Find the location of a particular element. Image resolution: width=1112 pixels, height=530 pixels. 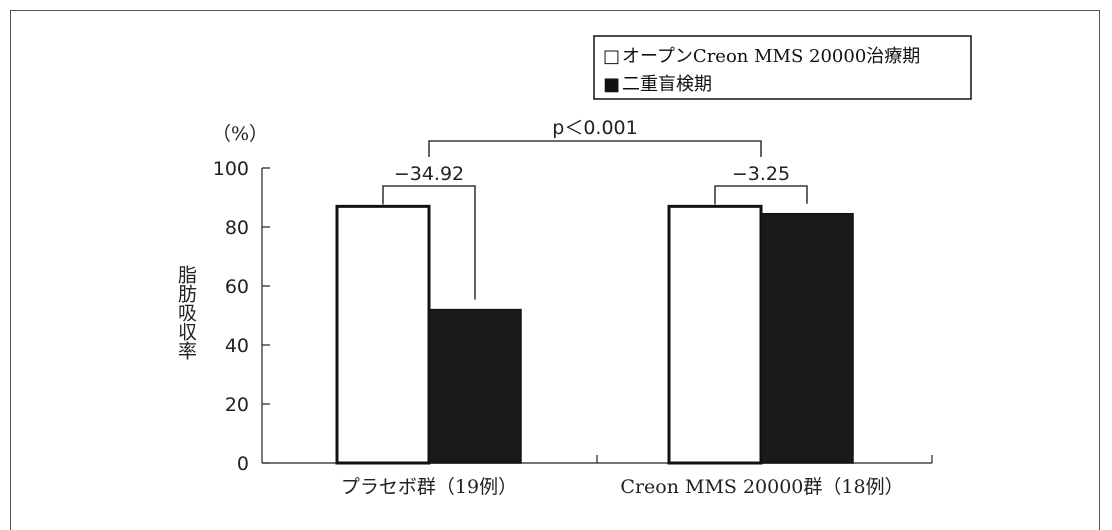

pvalue-label: p＜0.001 is located at coordinates (594, 128).